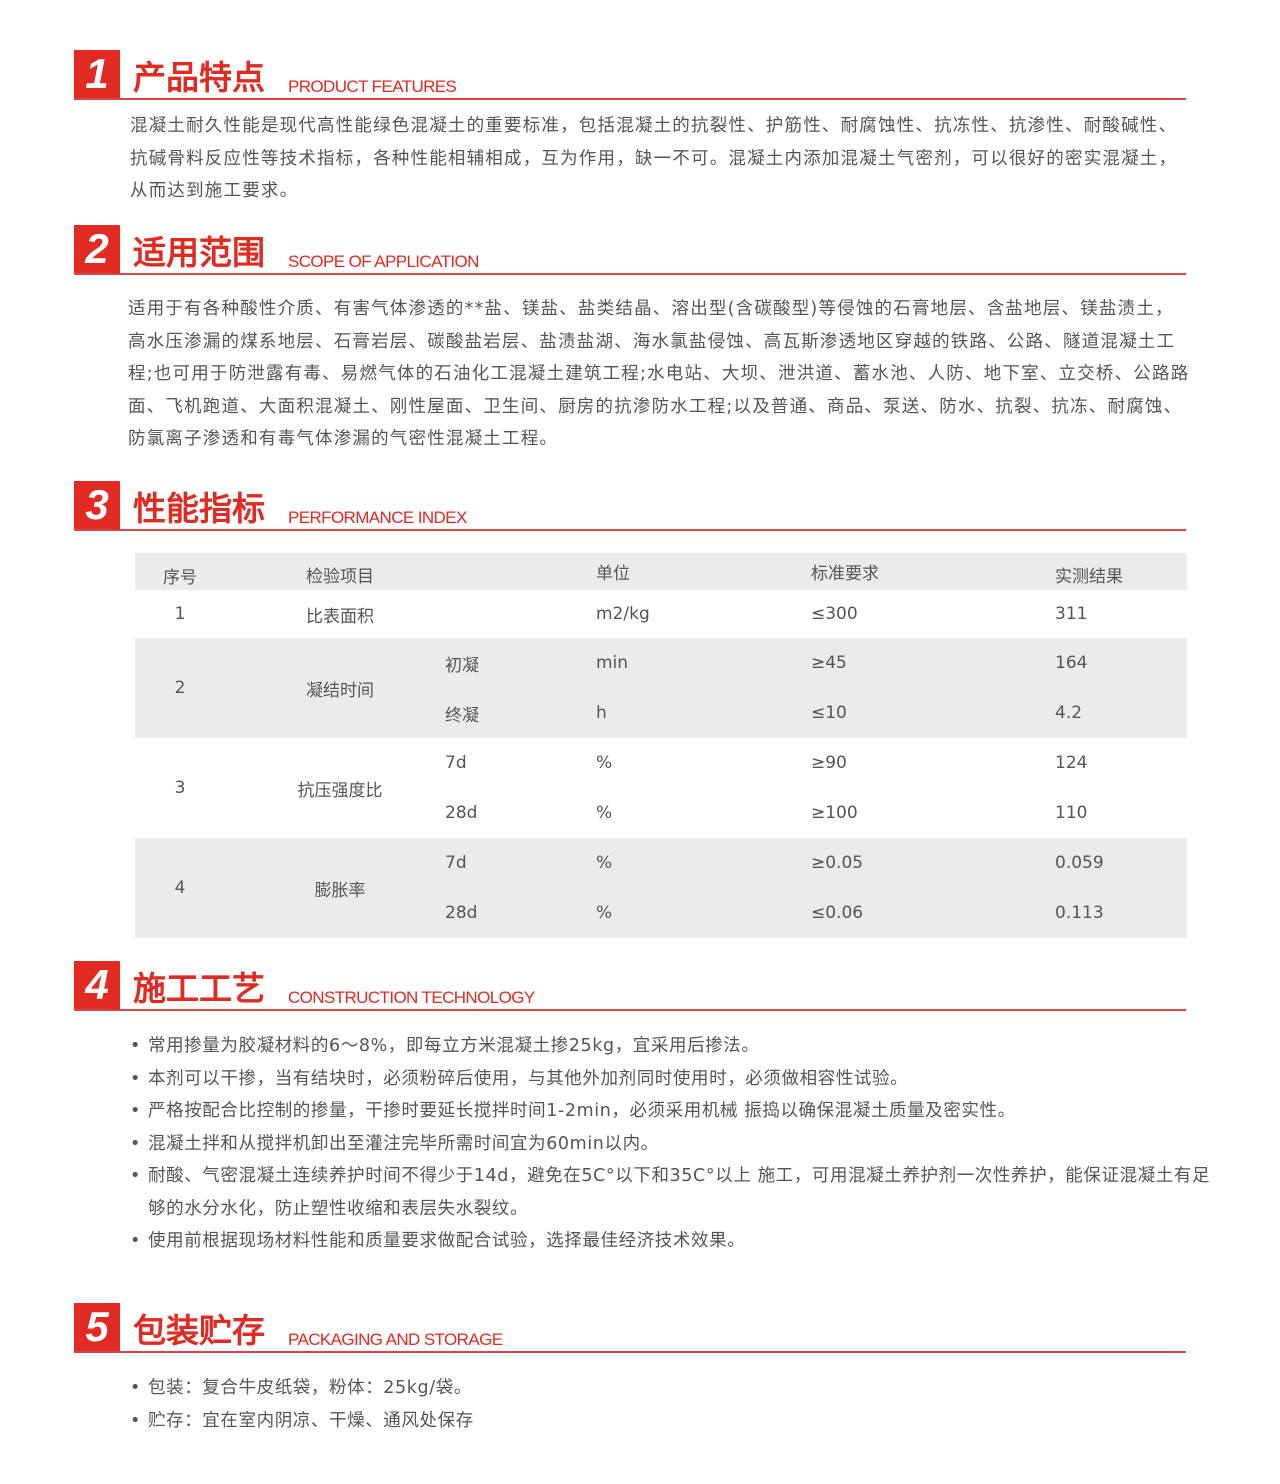 The height and width of the screenshot is (1484, 1280). What do you see at coordinates (829, 713) in the screenshot?
I see `cell-standard: ≤10` at bounding box center [829, 713].